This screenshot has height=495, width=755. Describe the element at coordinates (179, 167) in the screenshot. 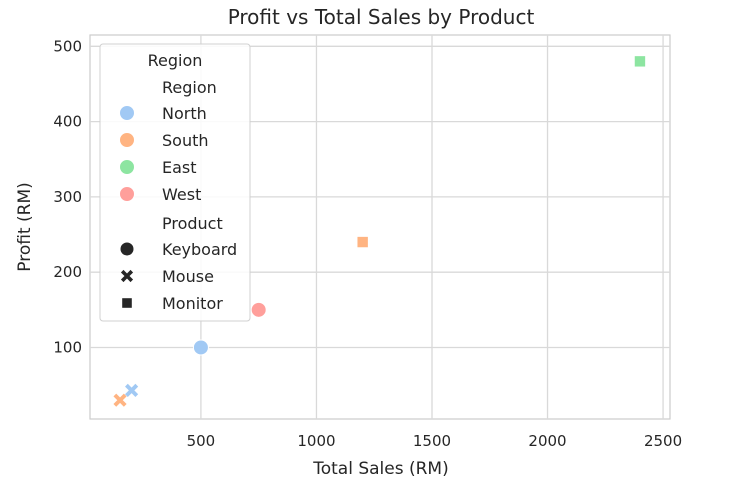

I see `legend-label-east: East` at that location.